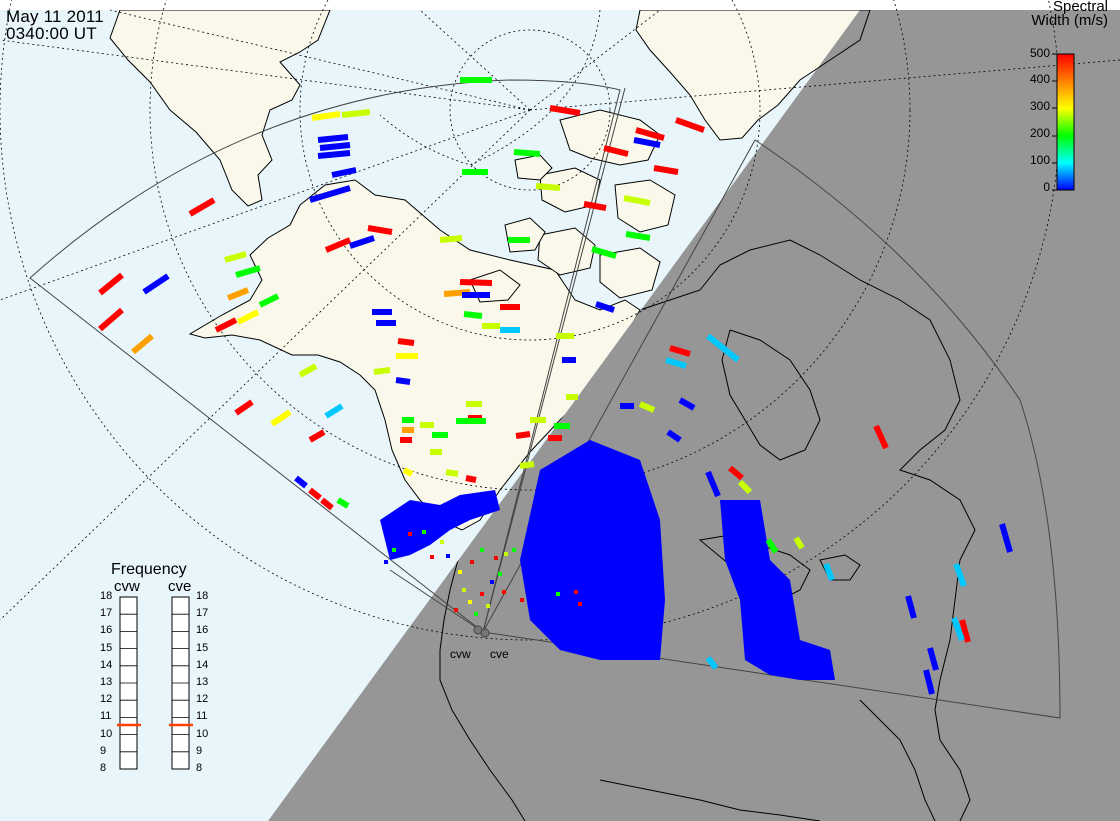 The width and height of the screenshot is (1120, 821). I want to click on cvw-frequency-tick-label: 15, so click(106, 647).